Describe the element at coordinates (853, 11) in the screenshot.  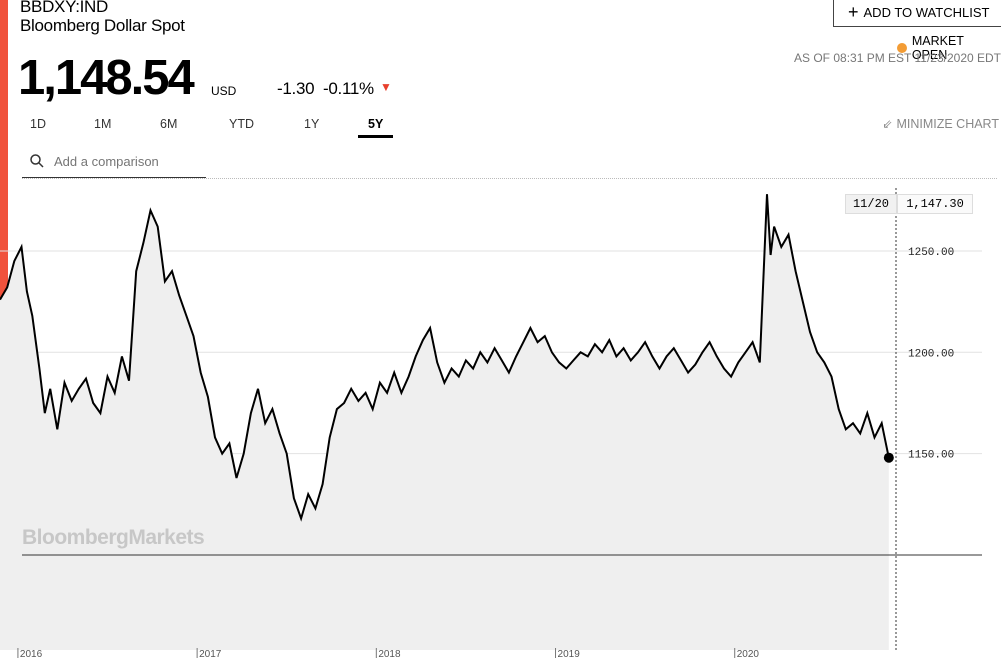
I see `plus-icon: +` at that location.